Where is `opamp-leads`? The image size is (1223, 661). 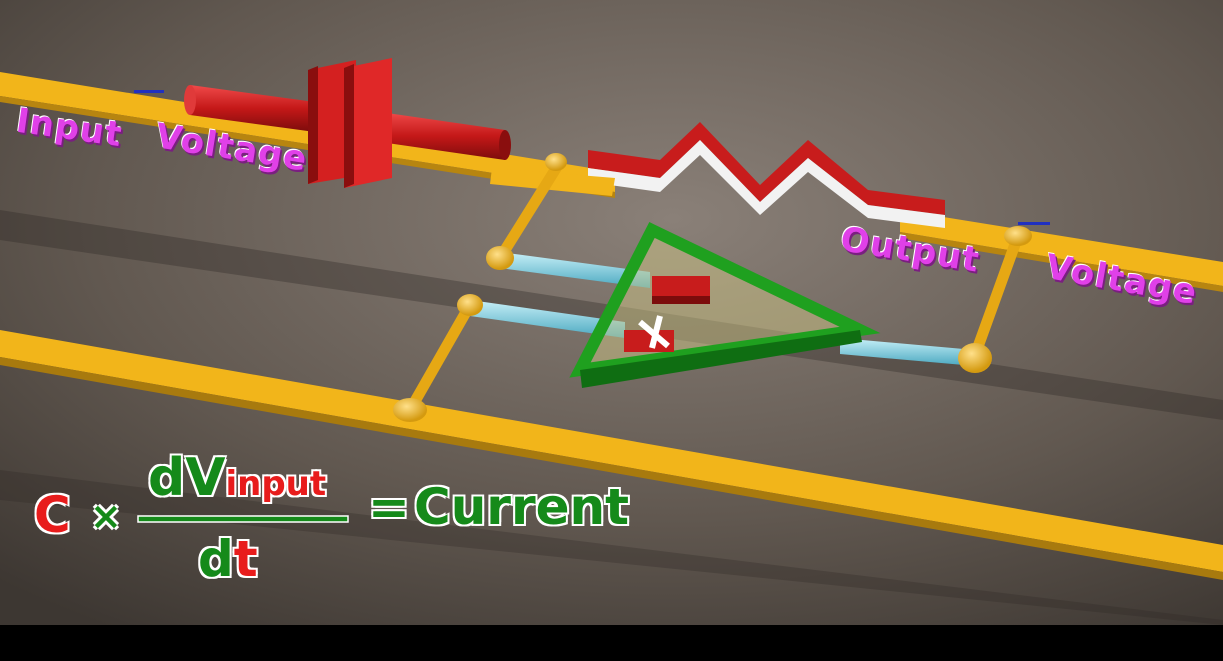
opamp-leads is located at coordinates (722, 309).